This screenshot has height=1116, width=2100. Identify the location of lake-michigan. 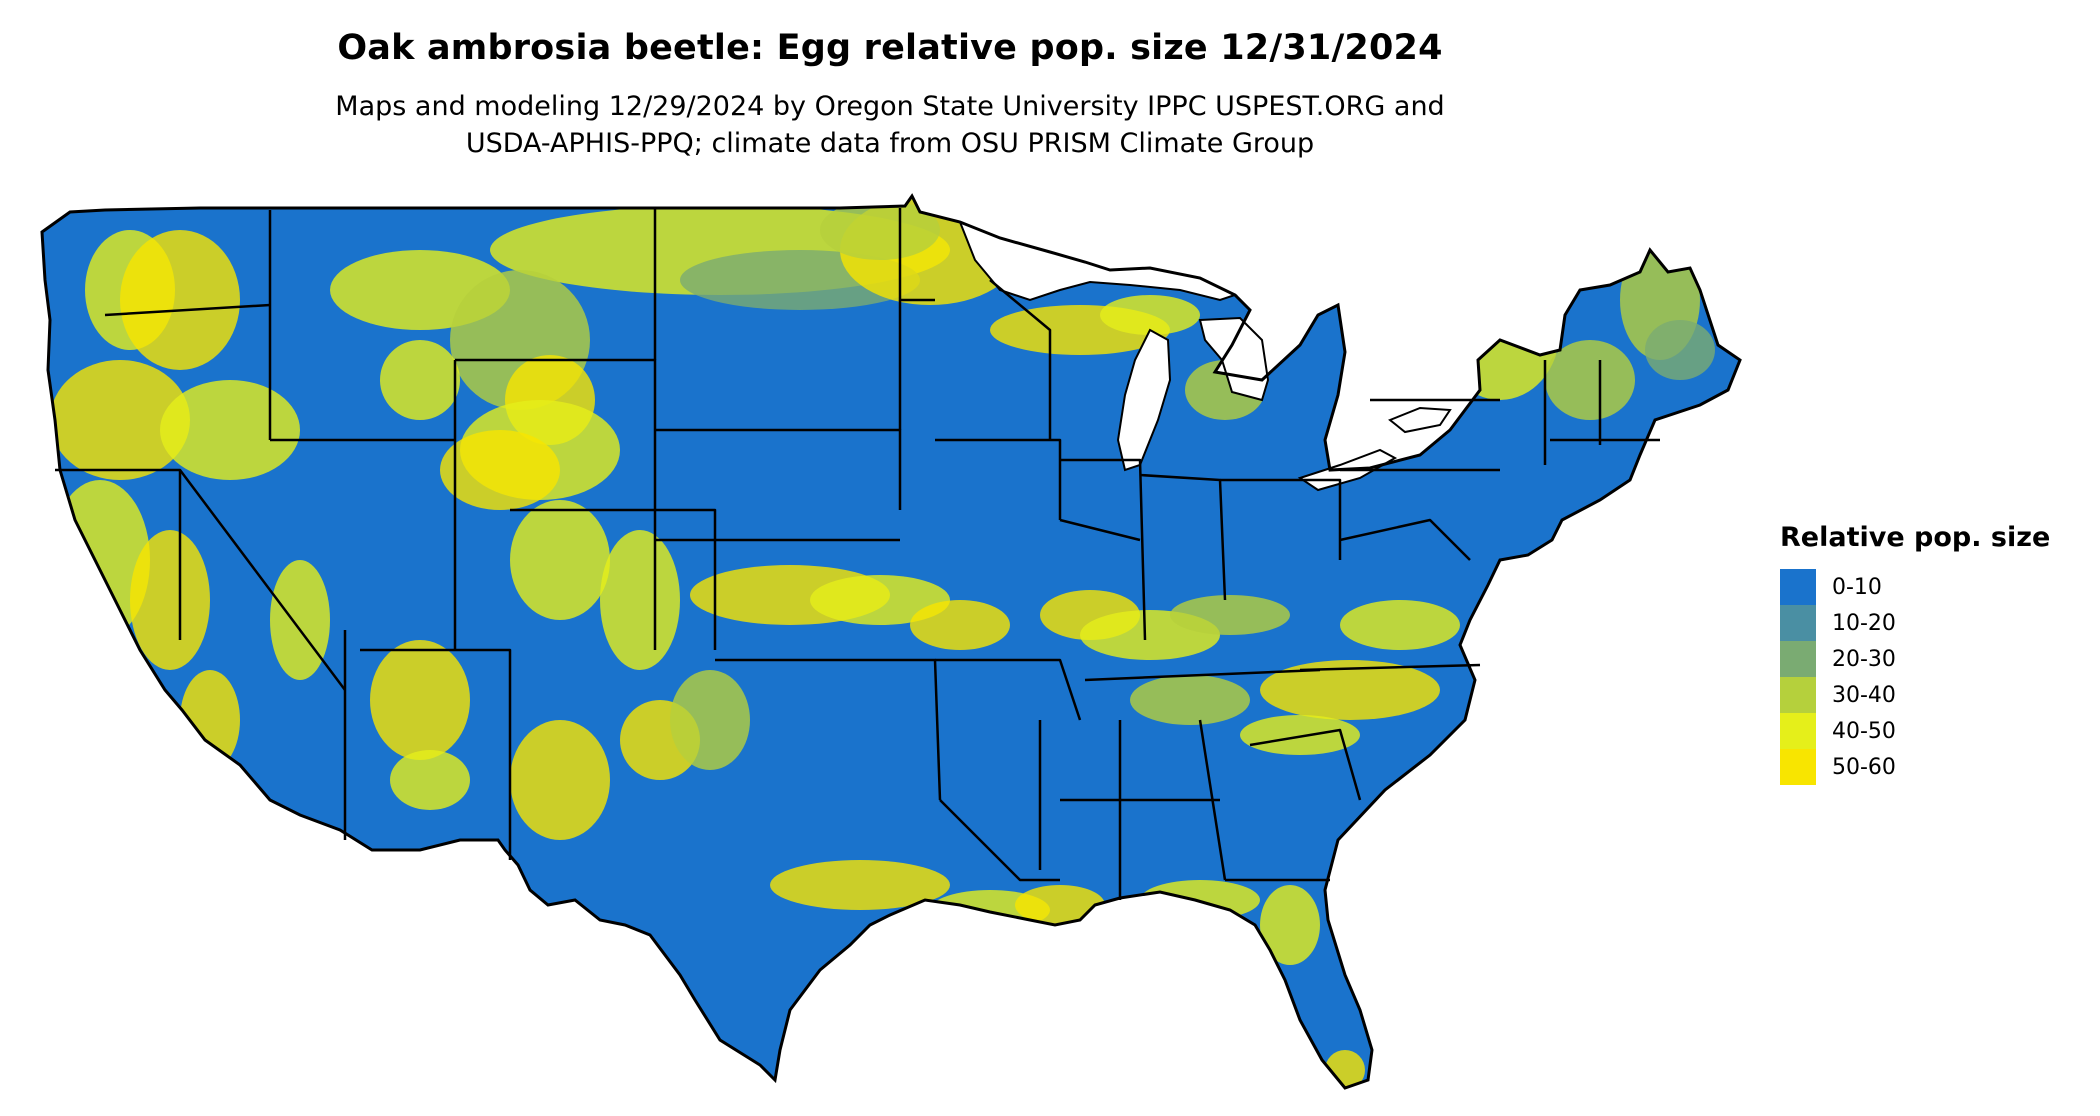
(1144, 400).